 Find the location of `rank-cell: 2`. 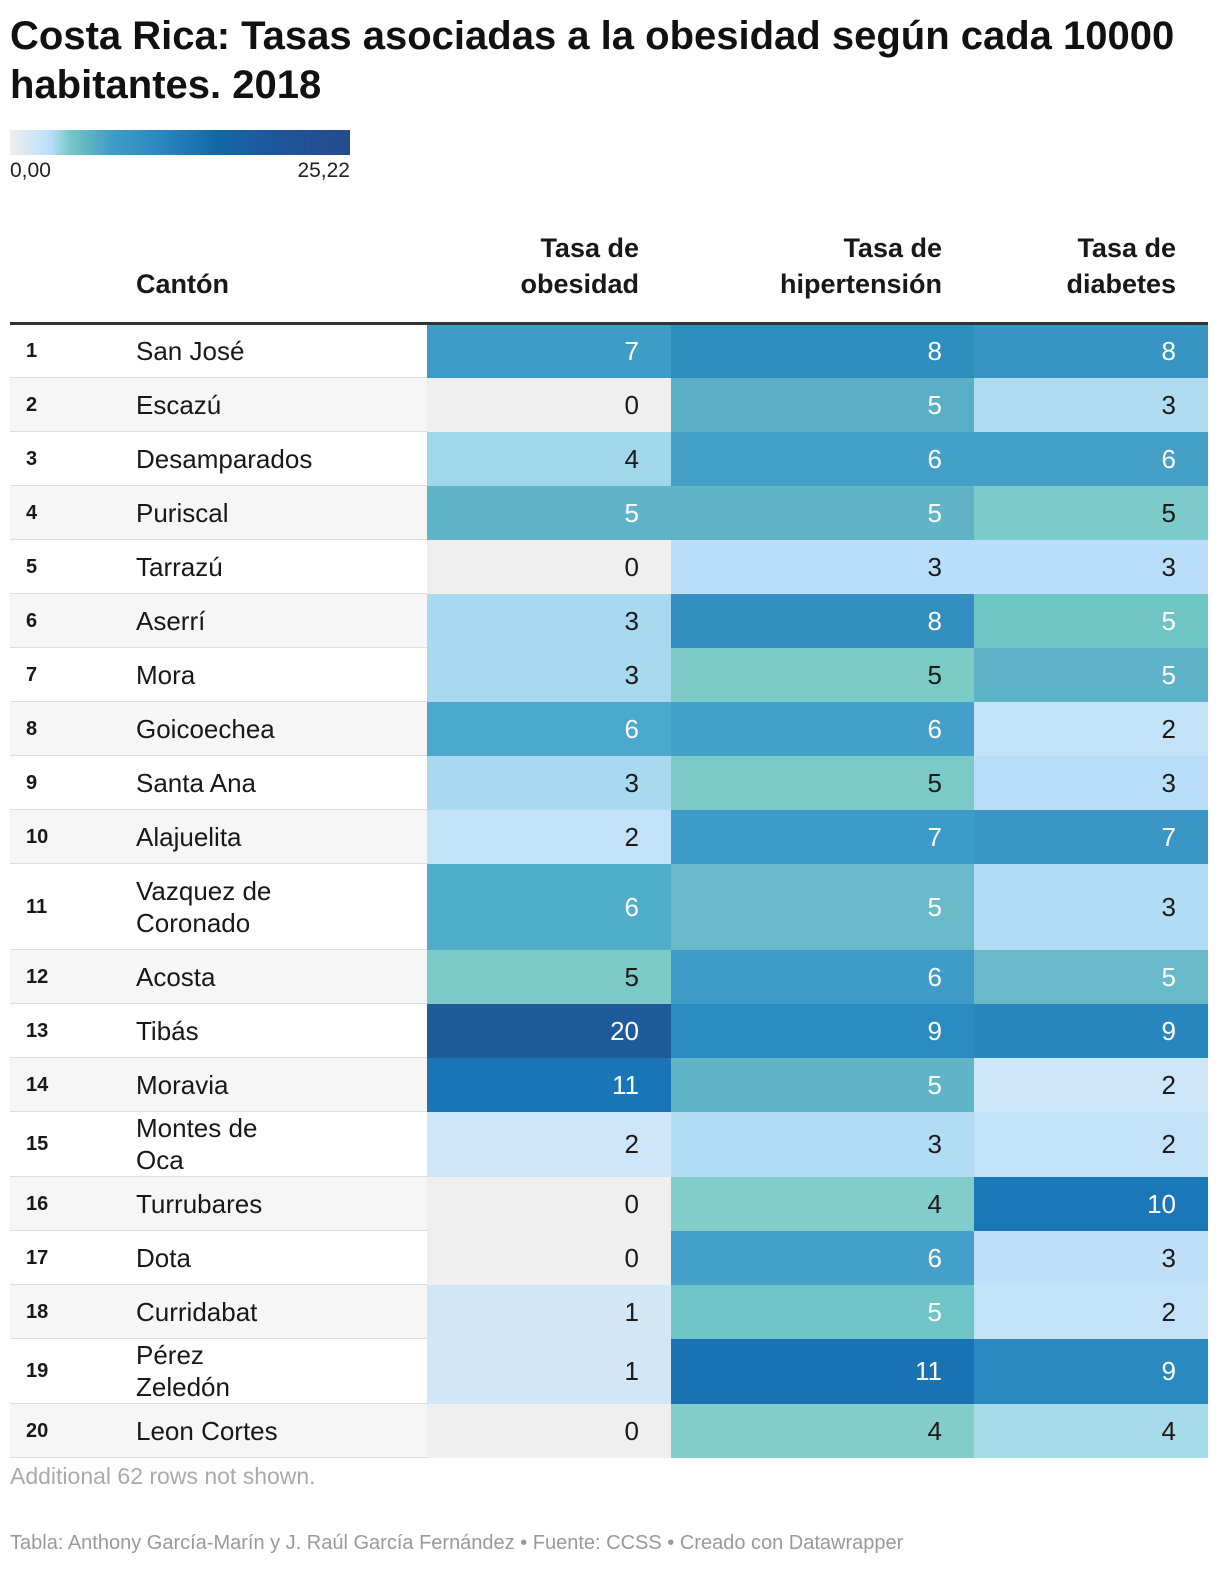

rank-cell: 2 is located at coordinates (65, 404).